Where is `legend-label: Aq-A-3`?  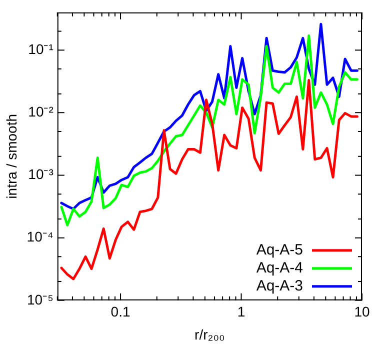 legend-label: Aq-A-3 is located at coordinates (279, 286).